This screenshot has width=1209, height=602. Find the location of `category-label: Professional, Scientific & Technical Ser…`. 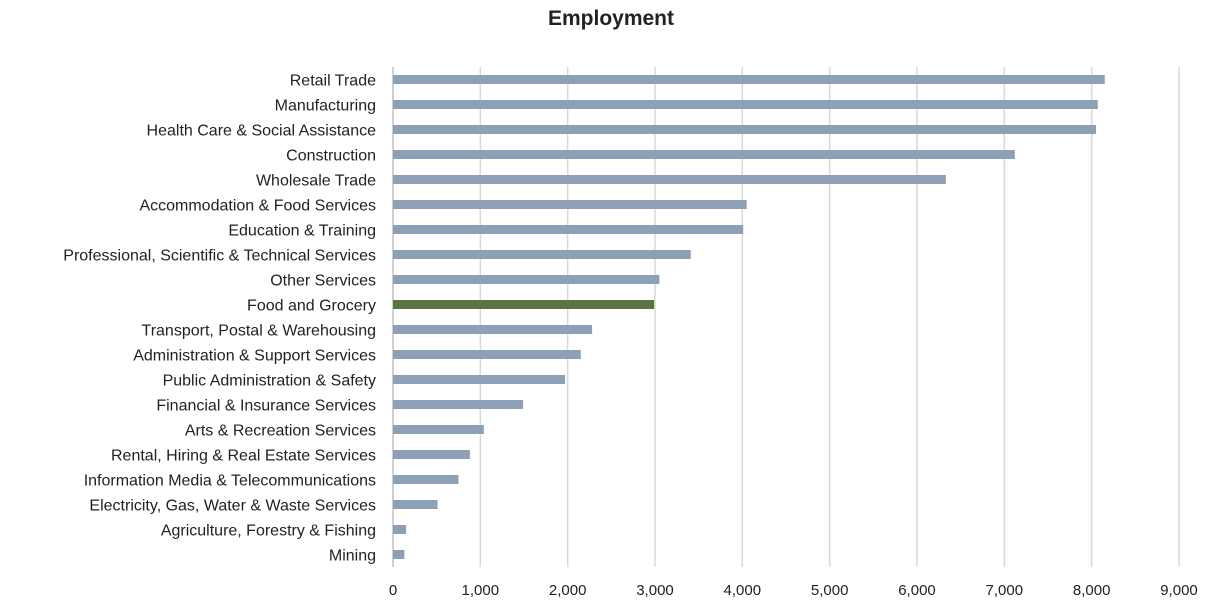

category-label: Professional, Scientific & Technical Ser… is located at coordinates (219, 256).